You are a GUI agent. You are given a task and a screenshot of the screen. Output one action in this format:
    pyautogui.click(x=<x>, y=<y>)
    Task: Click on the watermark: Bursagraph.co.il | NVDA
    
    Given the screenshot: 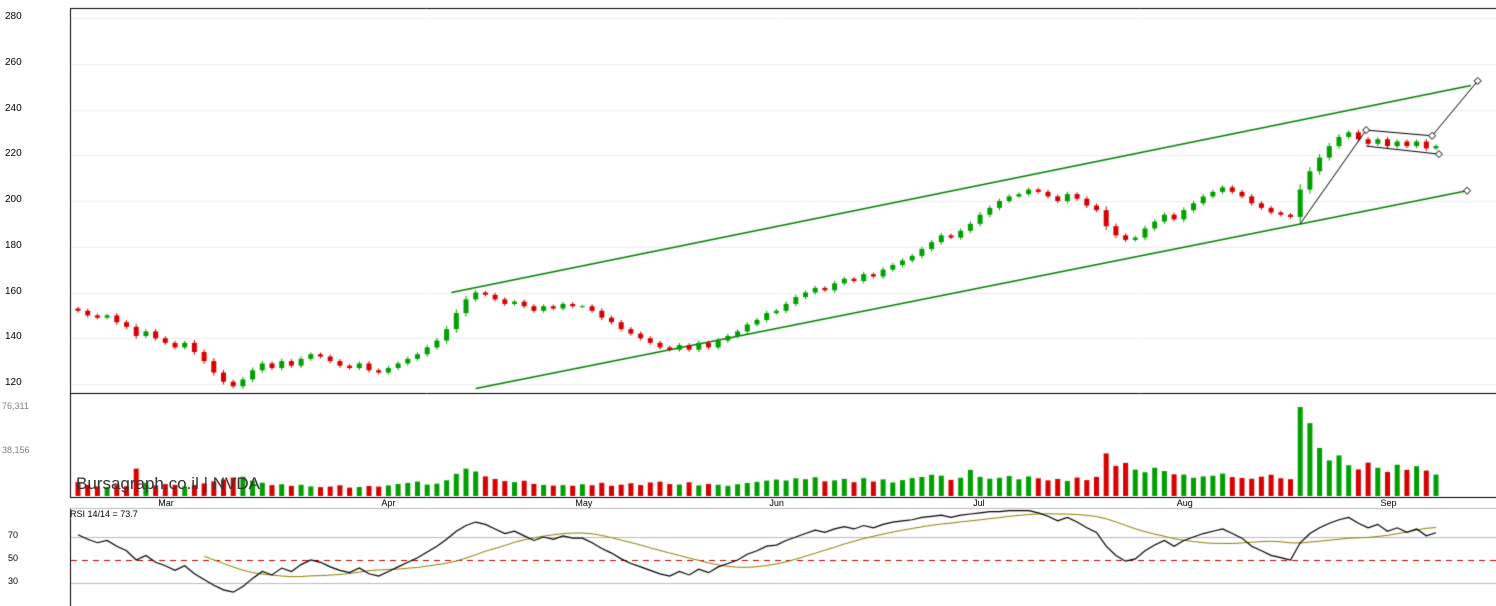 What is the action you would take?
    pyautogui.click(x=168, y=483)
    